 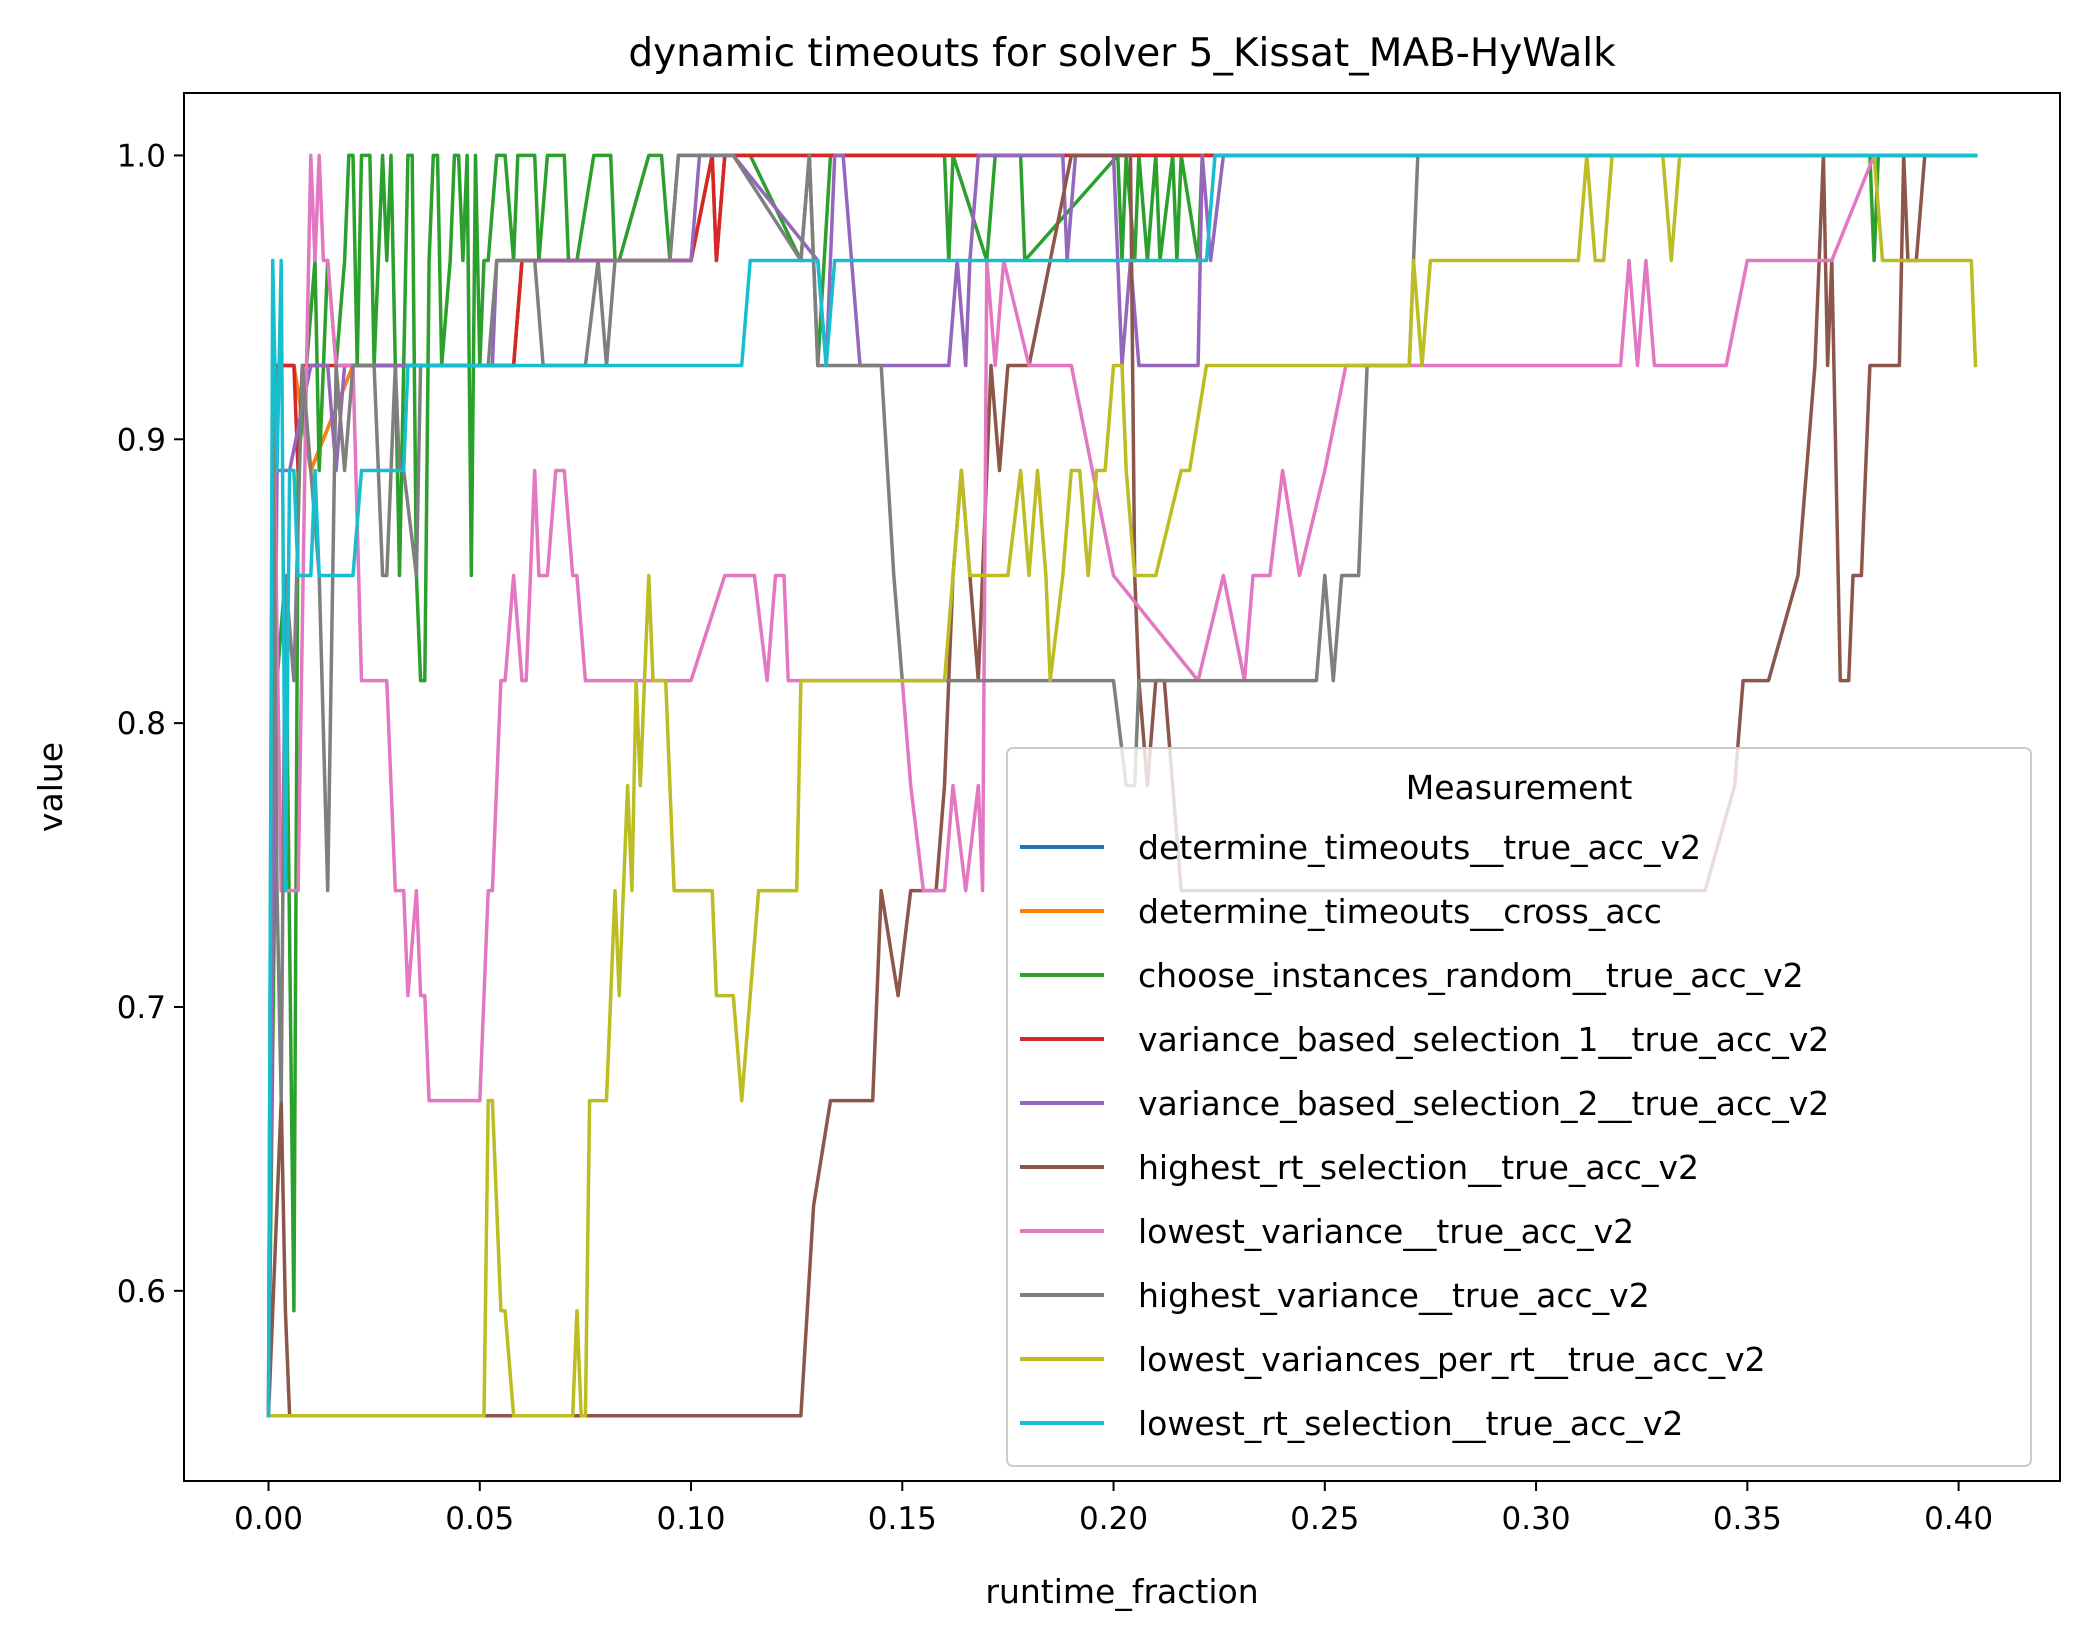 What do you see at coordinates (1386, 1231) in the screenshot?
I see `legend-entry-label: lowest_variance__true_acc_v2` at bounding box center [1386, 1231].